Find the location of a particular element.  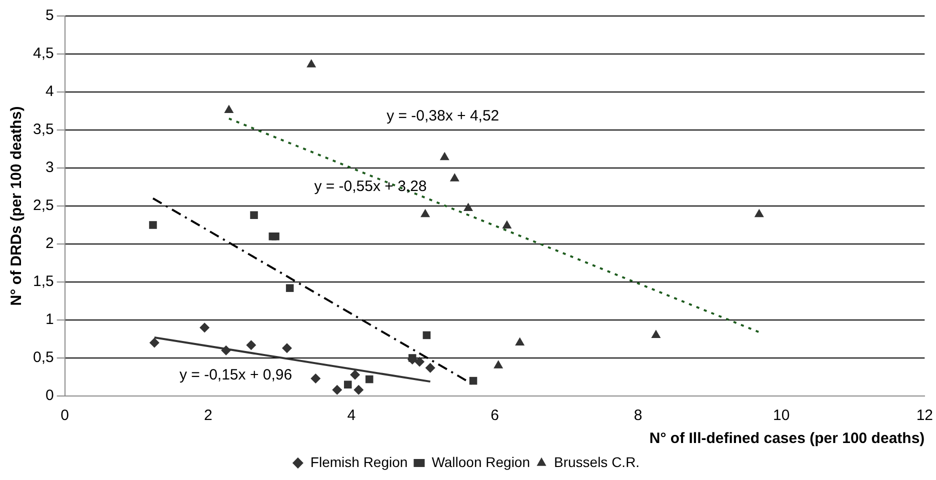

y-tick-label: 0,5 is located at coordinates (43, 357).